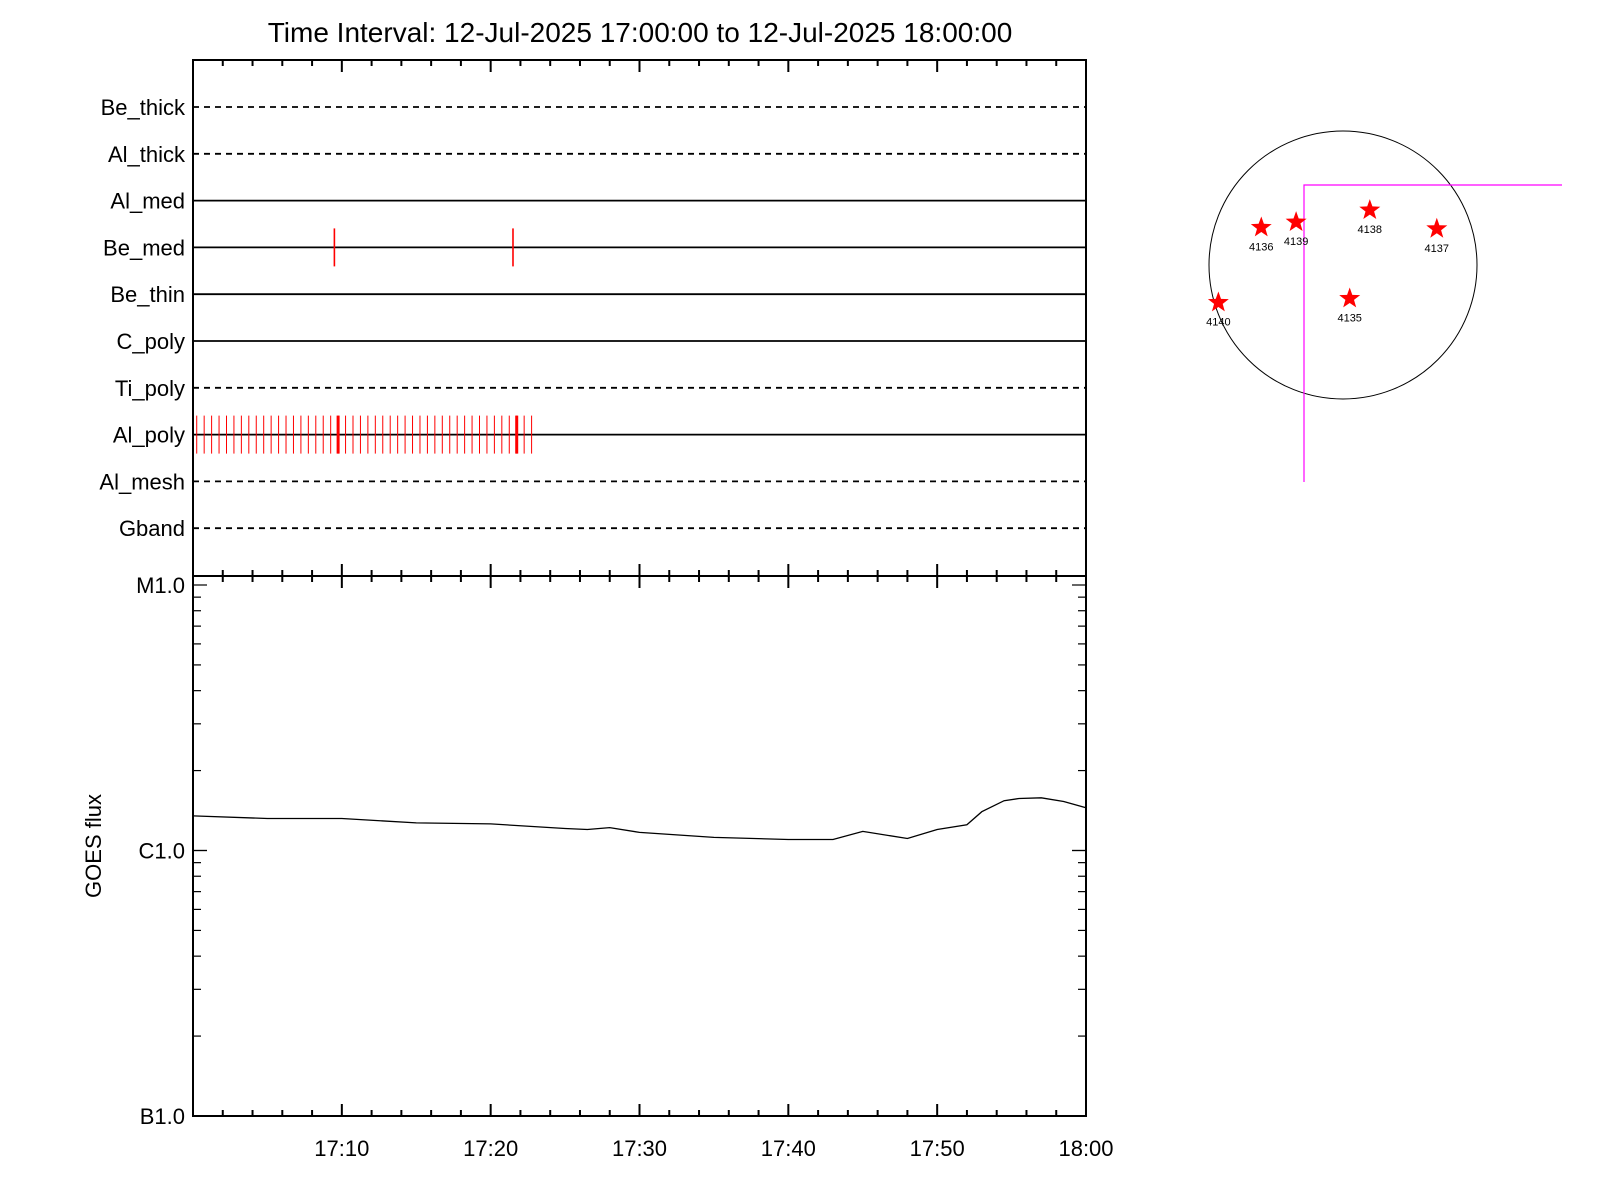 This screenshot has height=1200, width=1600. Describe the element at coordinates (713, 1148) in the screenshot. I see `goes-xtick-labels: 17:10 17:20 17:30 17:40 17:50 18:00` at that location.